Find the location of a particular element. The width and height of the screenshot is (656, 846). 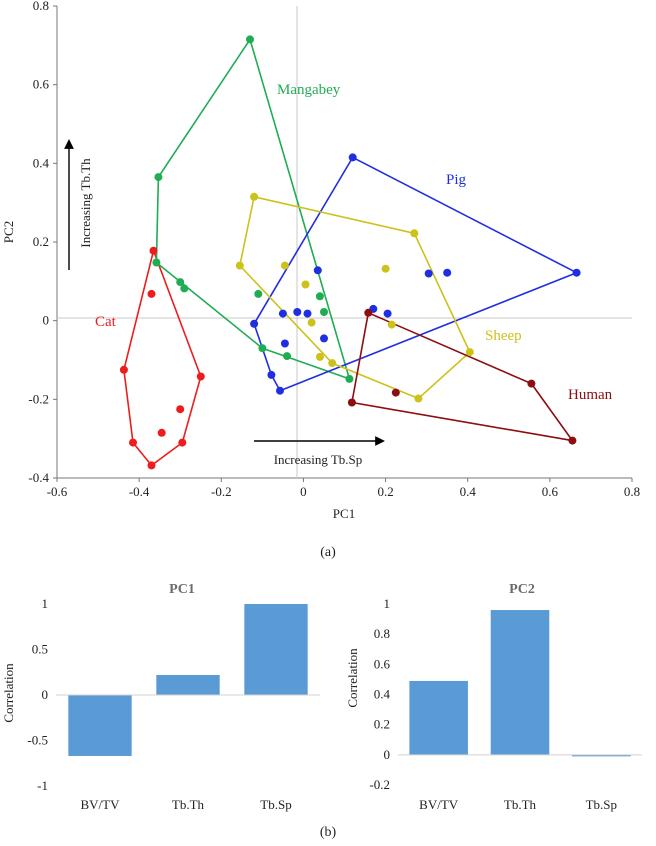

pc2-y-axis-label: Correlation is located at coordinates (352, 678).